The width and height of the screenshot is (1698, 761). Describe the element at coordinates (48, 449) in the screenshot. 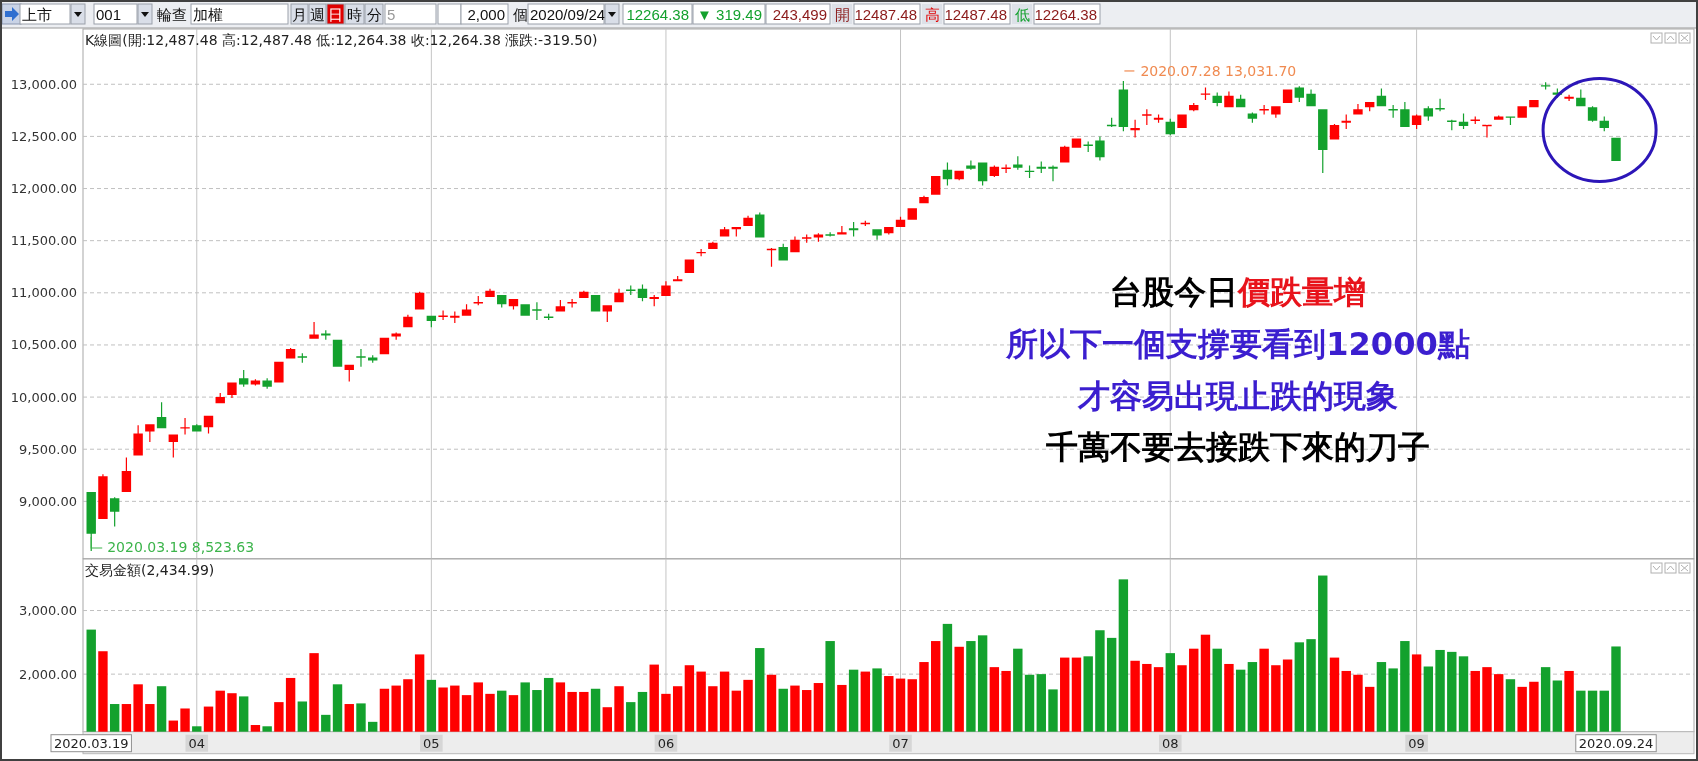

I see `y-tick-label: 9,500.00` at that location.